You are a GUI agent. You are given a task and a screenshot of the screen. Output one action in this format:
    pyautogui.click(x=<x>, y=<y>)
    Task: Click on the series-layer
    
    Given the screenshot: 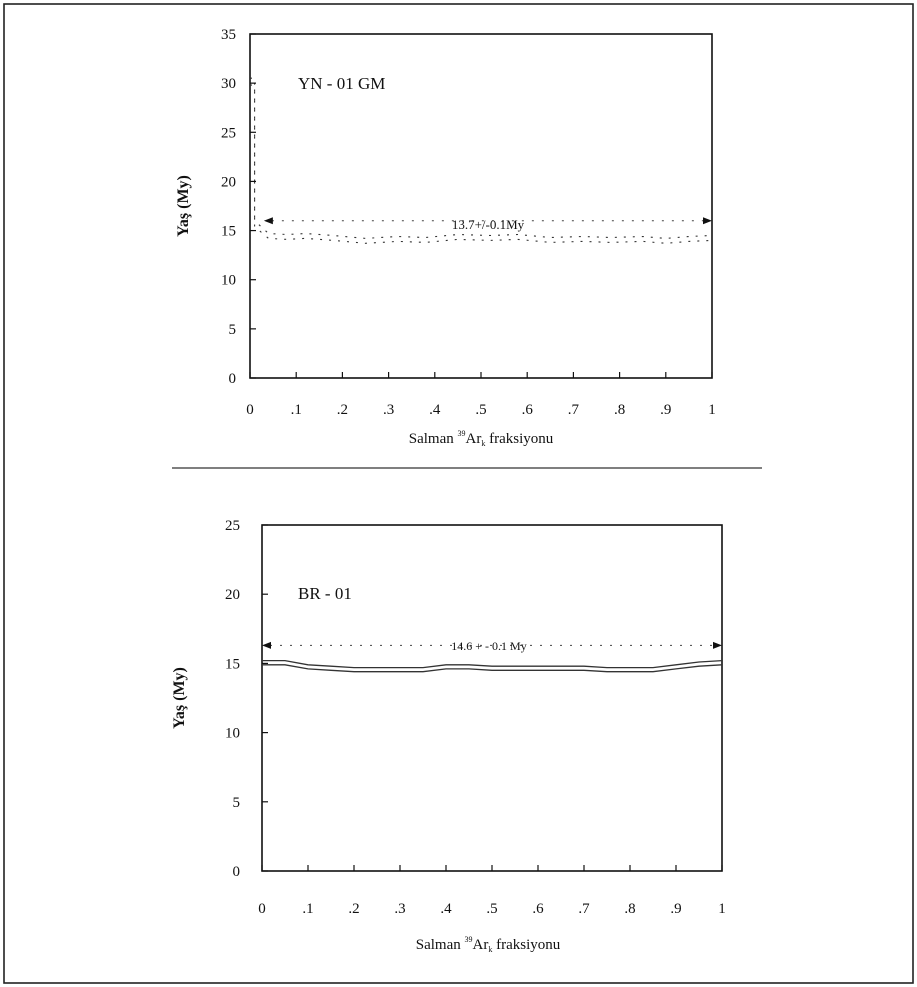 What is the action you would take?
    pyautogui.click(x=492, y=666)
    